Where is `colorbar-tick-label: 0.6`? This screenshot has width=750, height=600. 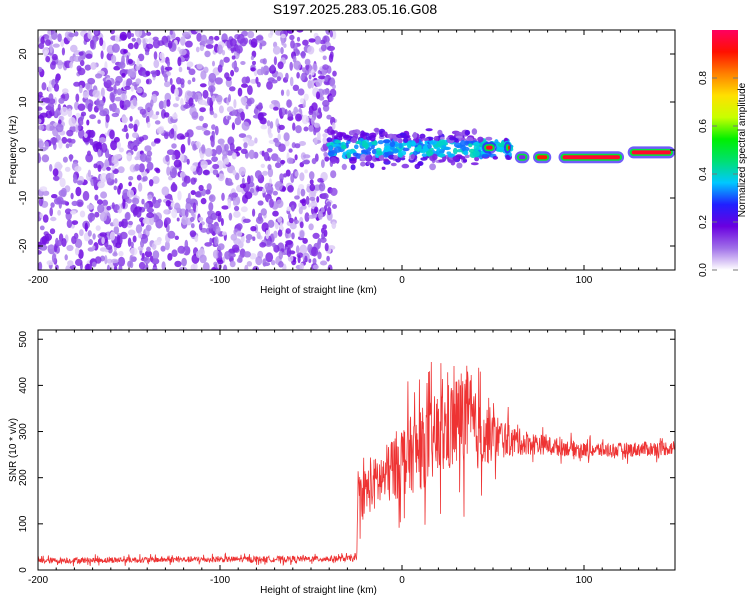
colorbar-tick-label: 0.6 is located at coordinates (703, 126).